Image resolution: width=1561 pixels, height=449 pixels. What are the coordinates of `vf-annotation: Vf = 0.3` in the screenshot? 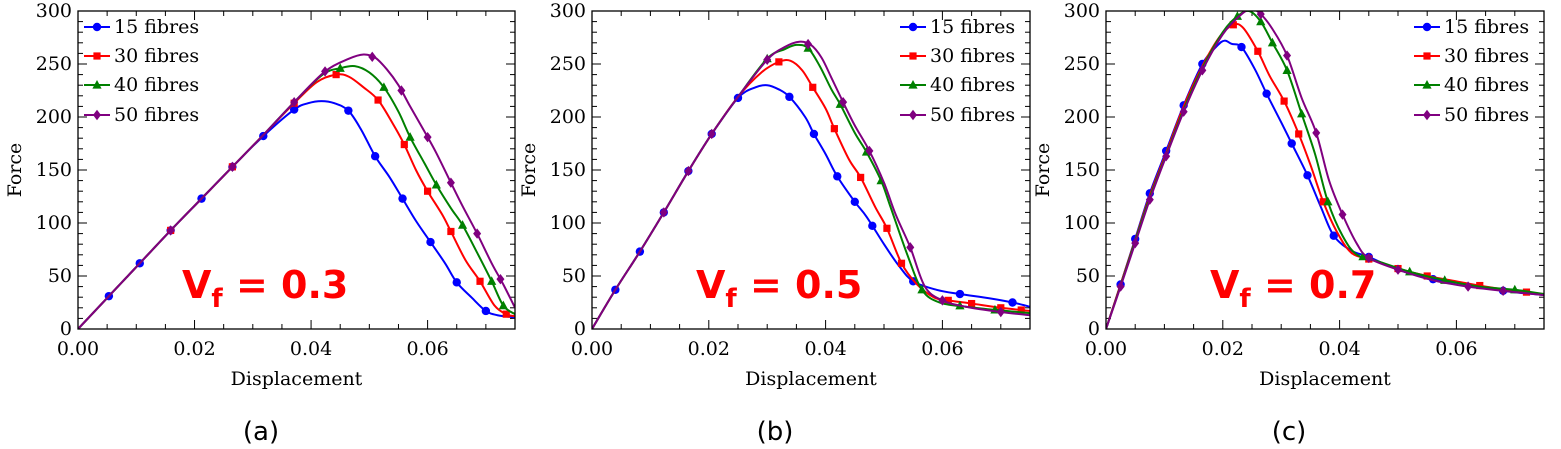 It's located at (265, 288).